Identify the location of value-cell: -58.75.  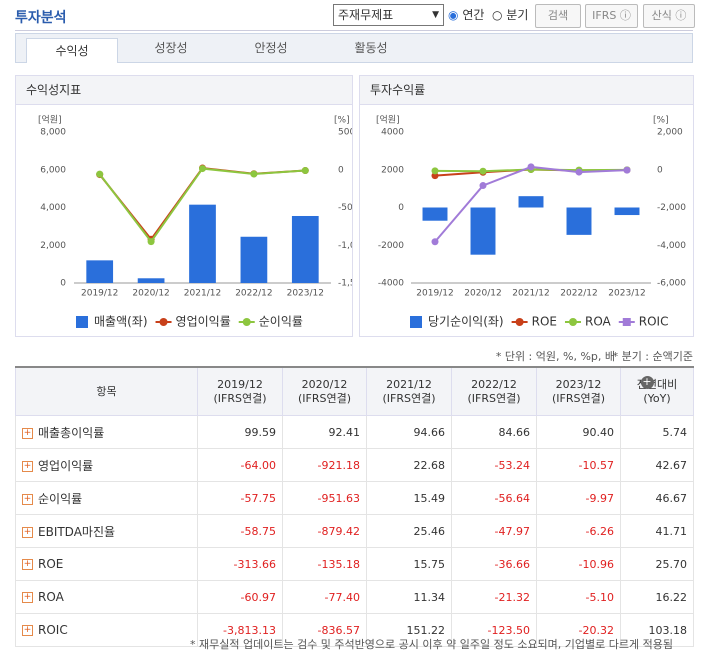
(240, 531).